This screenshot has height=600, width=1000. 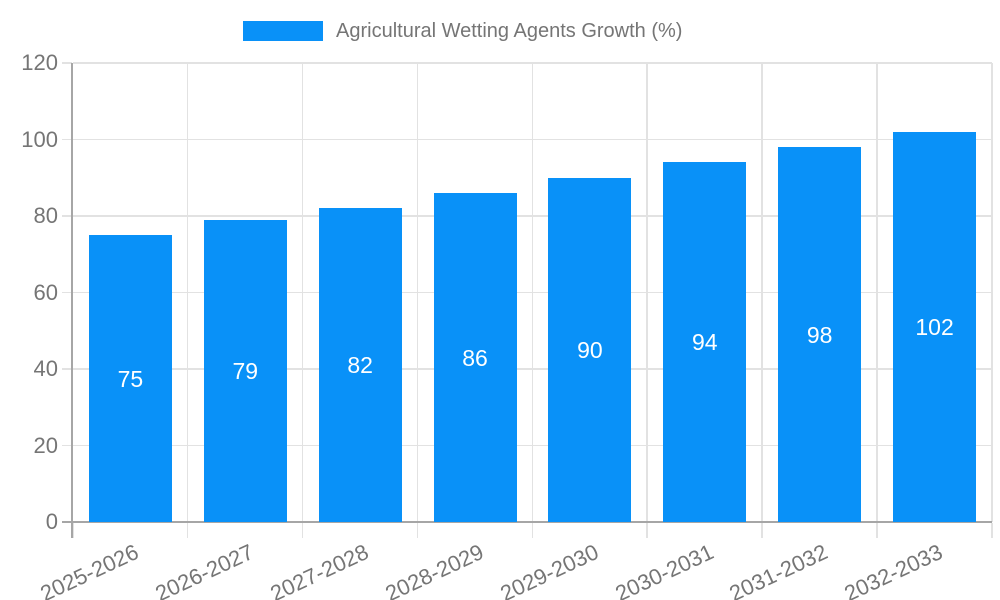 I want to click on y-tick-label: 80, so click(x=45, y=215).